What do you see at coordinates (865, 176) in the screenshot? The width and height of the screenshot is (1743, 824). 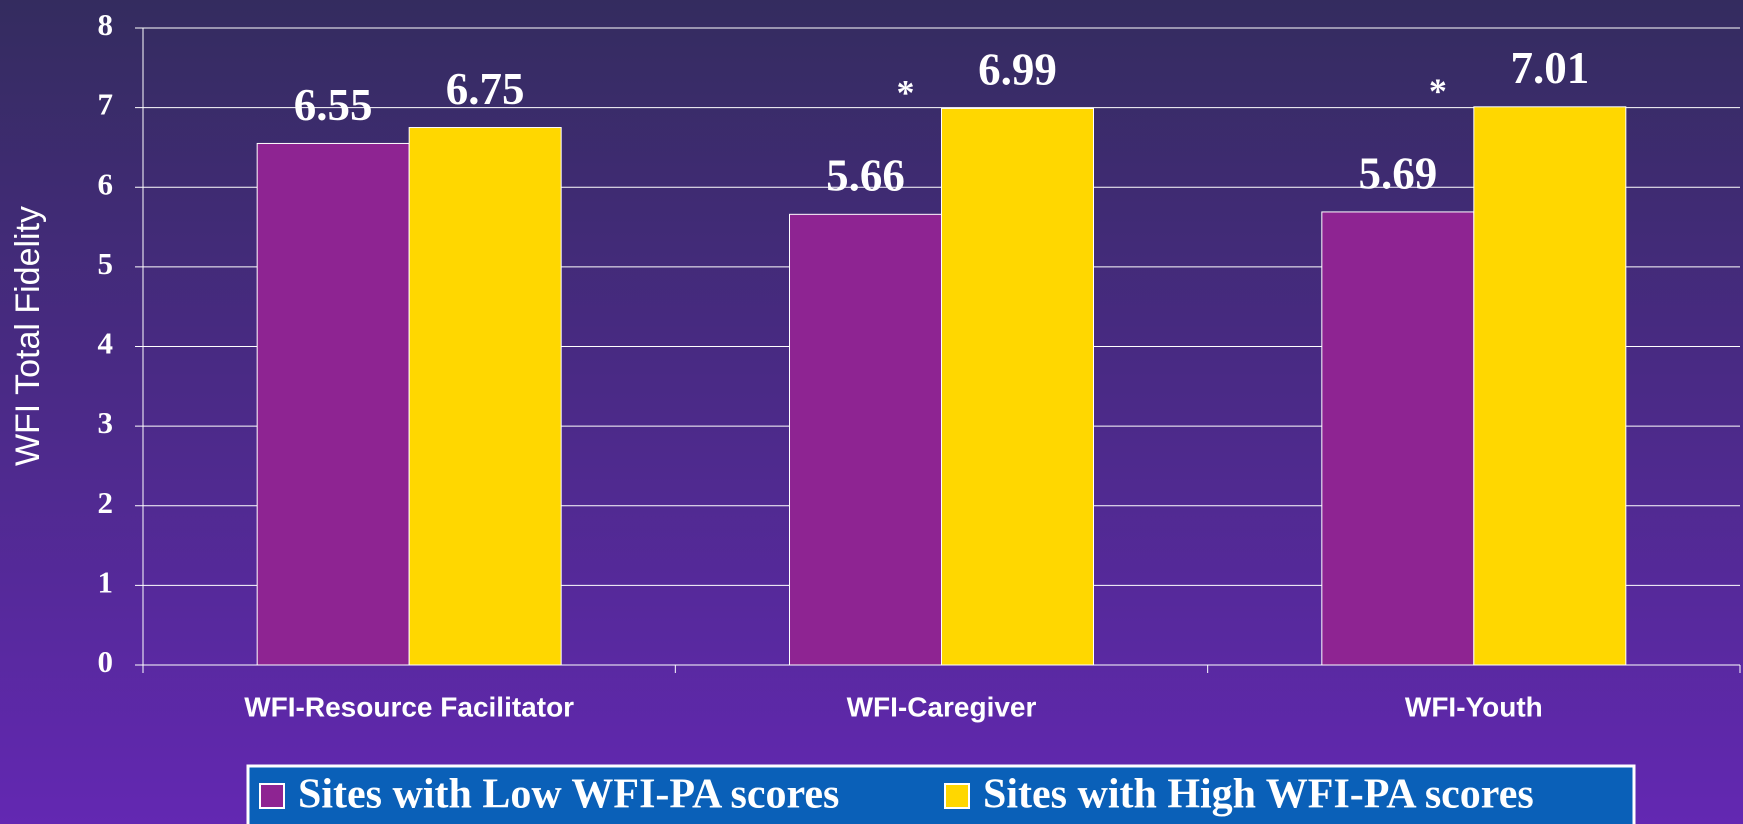 I see `data-label: 5.66` at bounding box center [865, 176].